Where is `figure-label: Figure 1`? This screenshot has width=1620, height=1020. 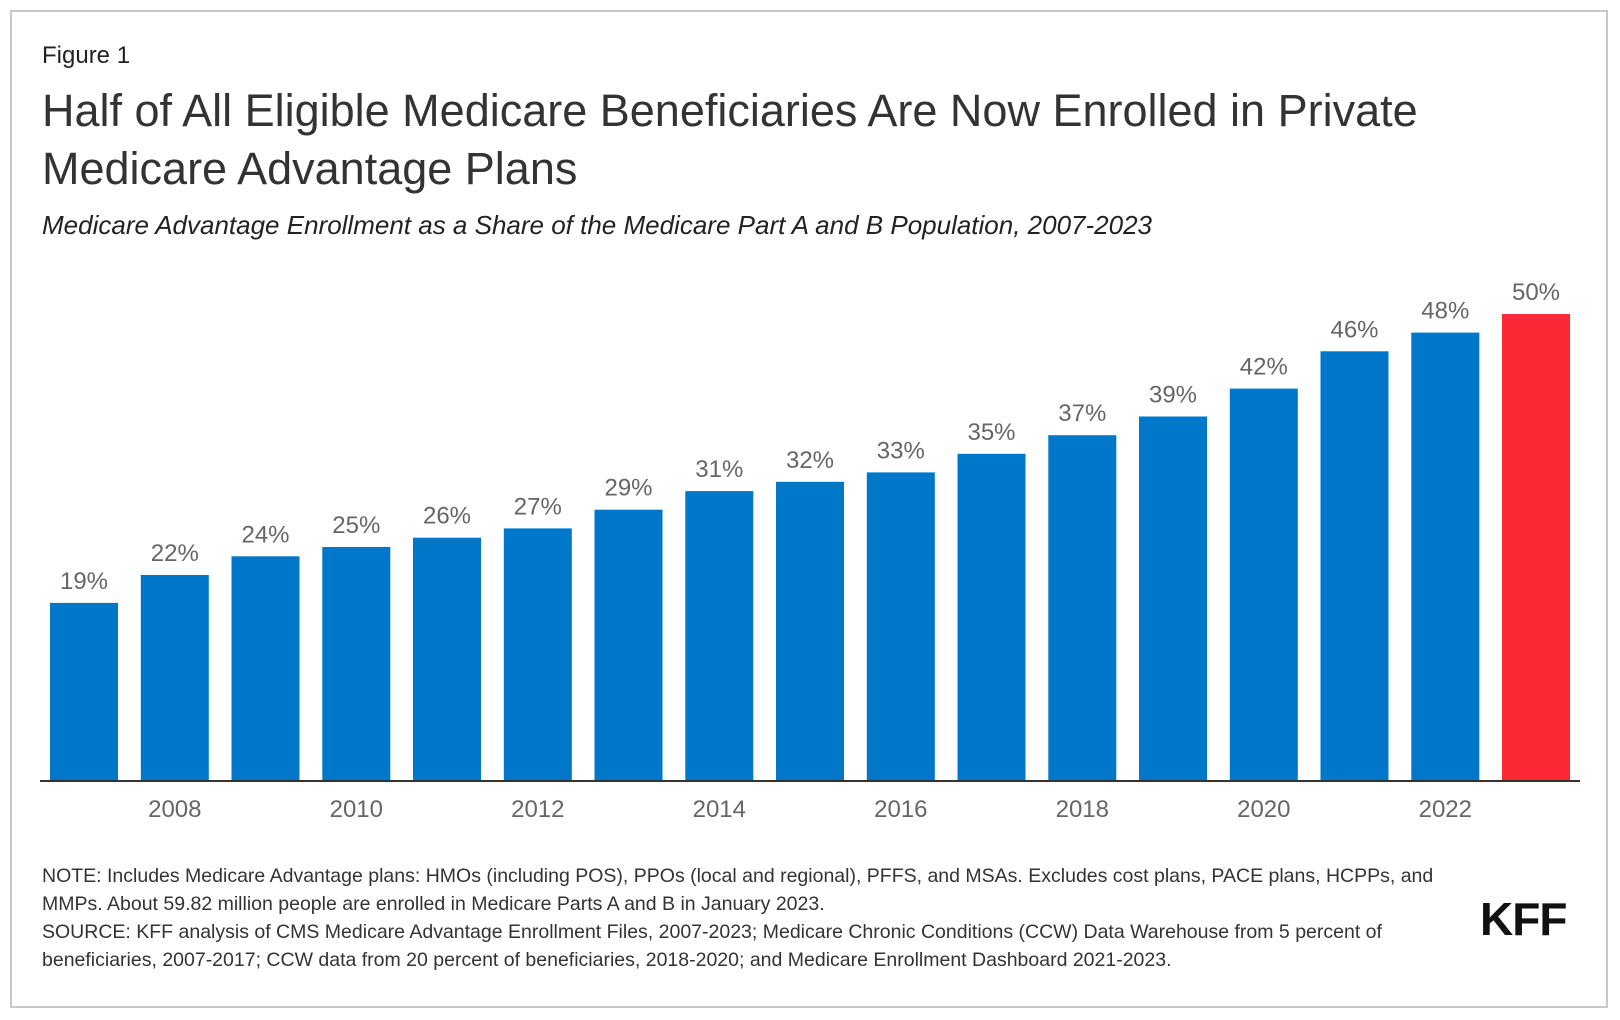 figure-label: Figure 1 is located at coordinates (86, 55).